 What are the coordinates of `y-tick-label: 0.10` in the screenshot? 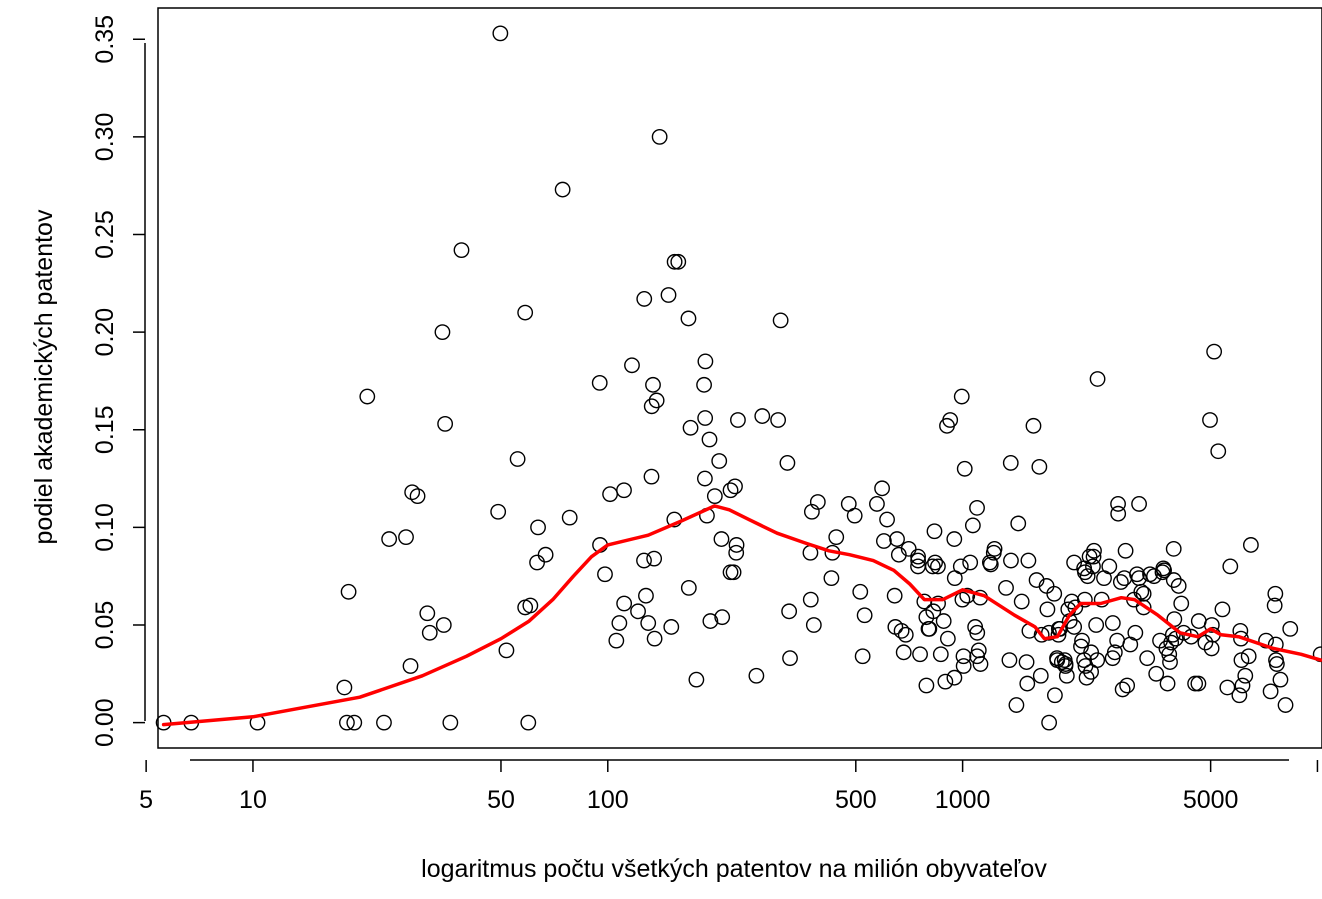 It's located at (105, 527).